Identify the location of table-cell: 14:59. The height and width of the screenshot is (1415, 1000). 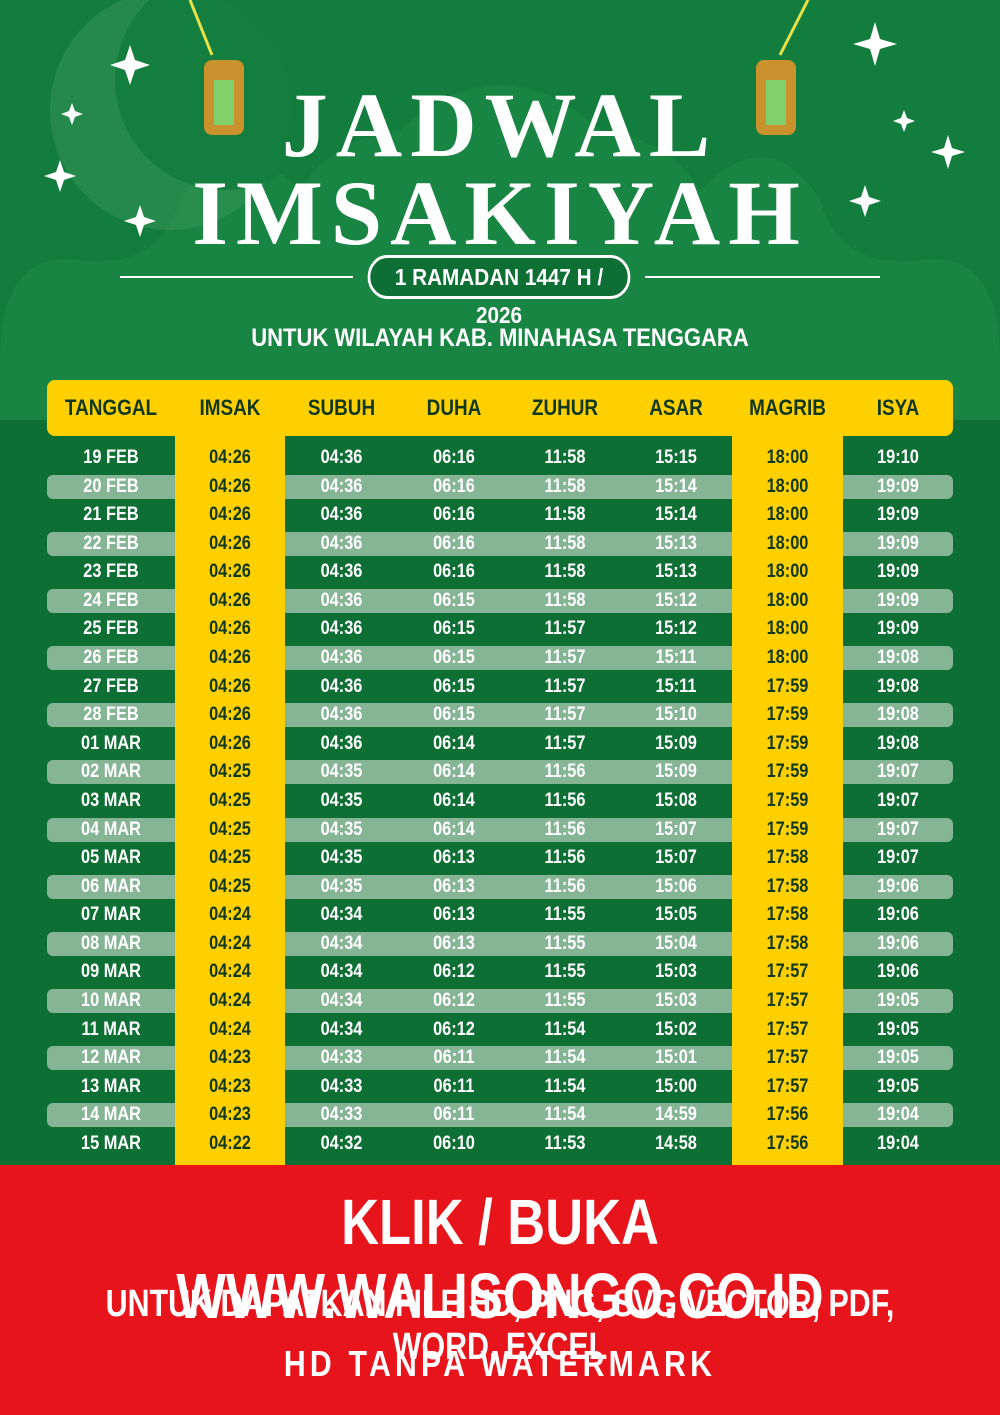
(676, 1115).